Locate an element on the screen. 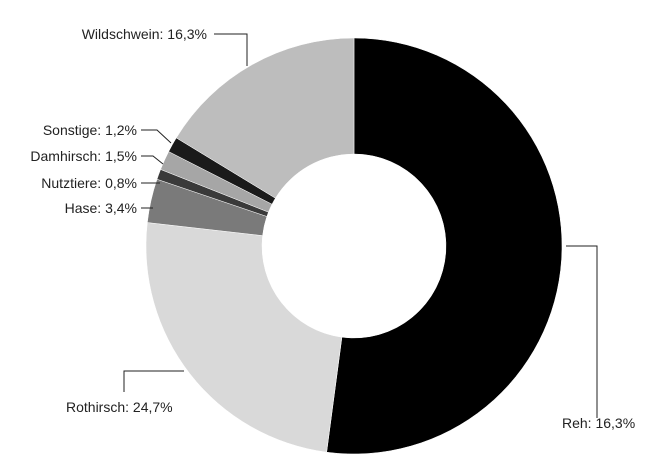 Image resolution: width=655 pixels, height=474 pixels. slice-label-2: Rothirsch: 24,7% is located at coordinates (119, 407).